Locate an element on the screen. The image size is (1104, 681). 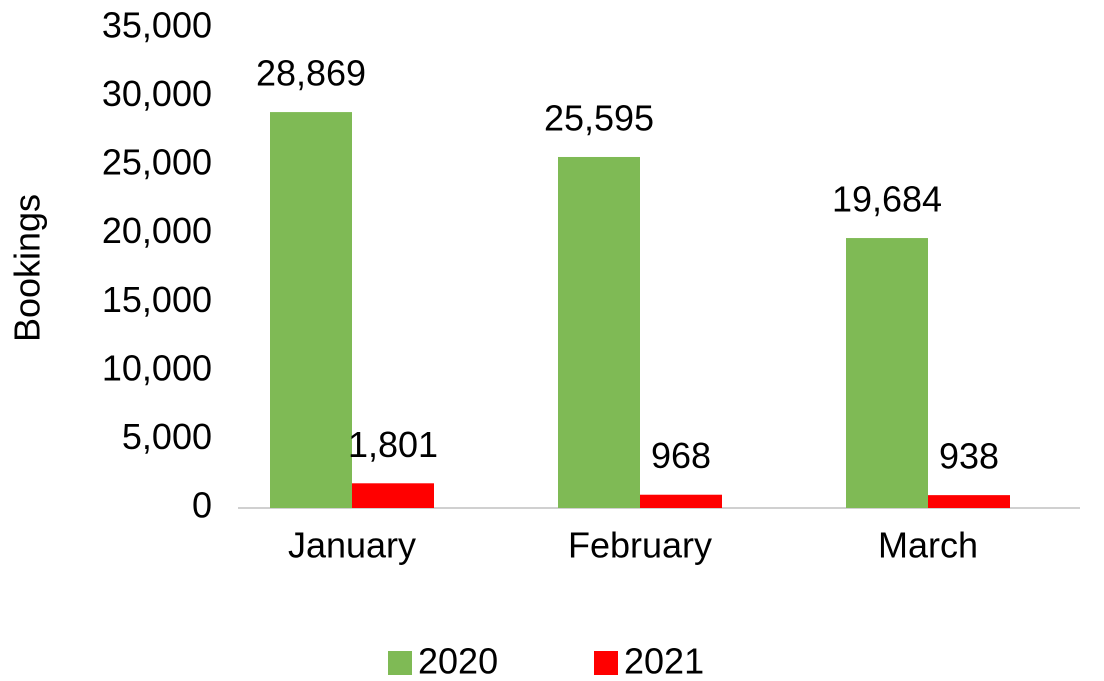
y-tick-label: 0 is located at coordinates (202, 505).